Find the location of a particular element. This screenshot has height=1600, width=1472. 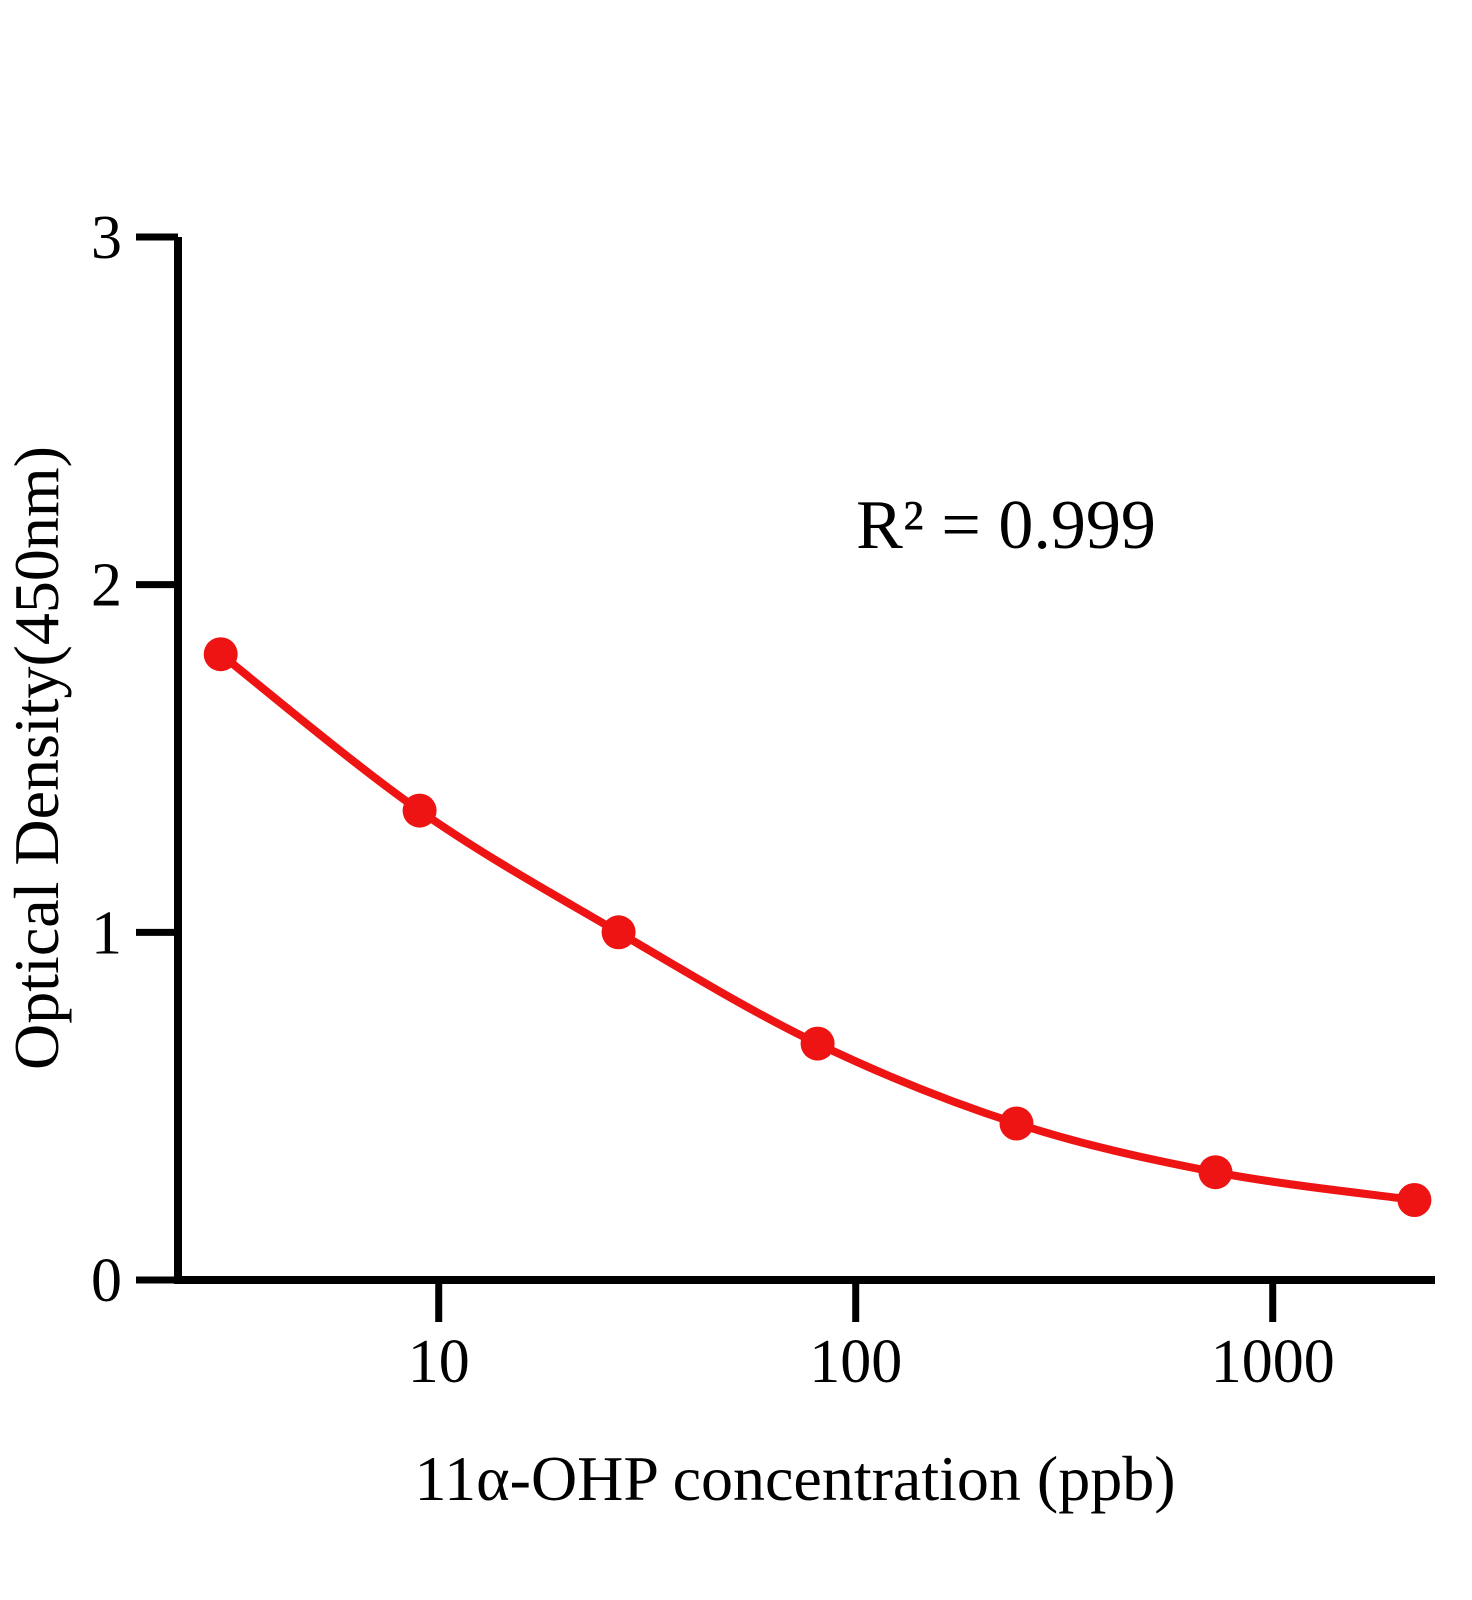

y-tick-label: 3 is located at coordinates (106, 238).